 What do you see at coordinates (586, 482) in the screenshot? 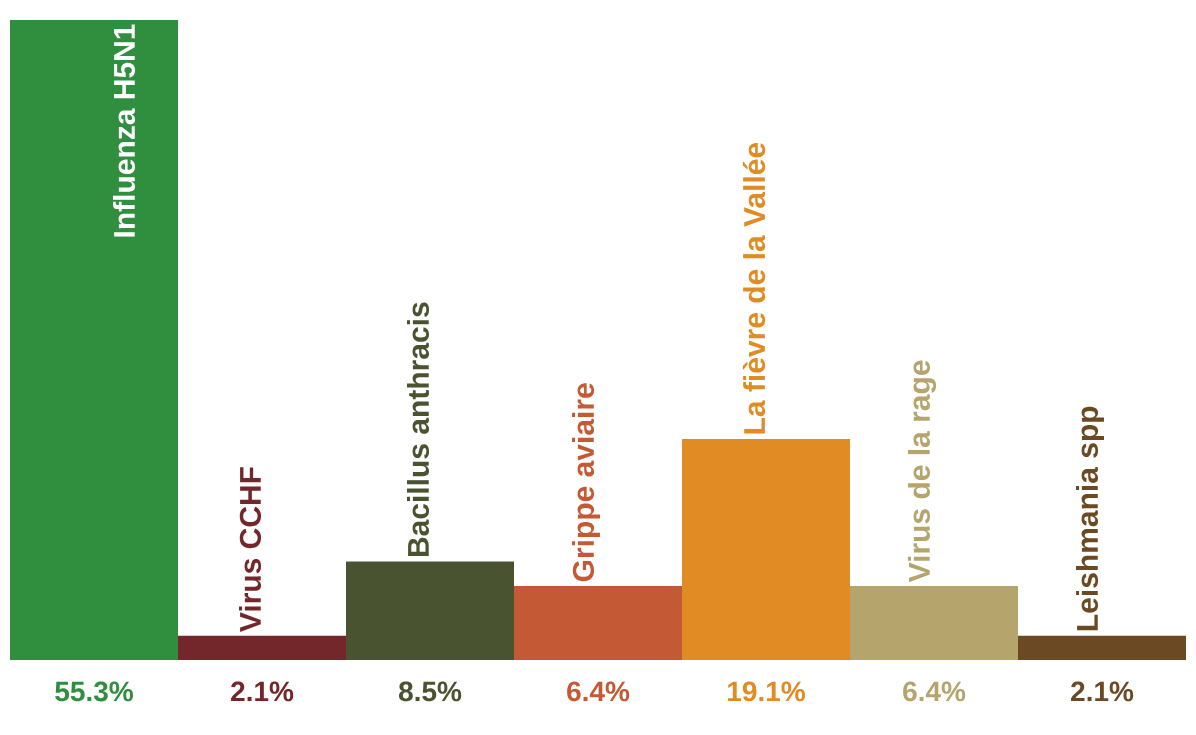
I see `x-tick-label: Grippe aviaire` at bounding box center [586, 482].